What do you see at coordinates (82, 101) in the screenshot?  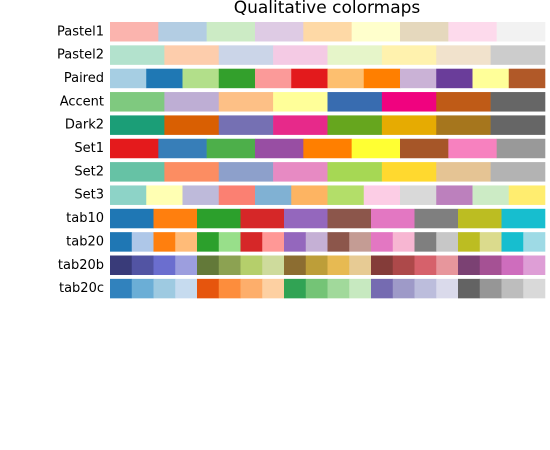 I see `colormap-label: Accent` at bounding box center [82, 101].